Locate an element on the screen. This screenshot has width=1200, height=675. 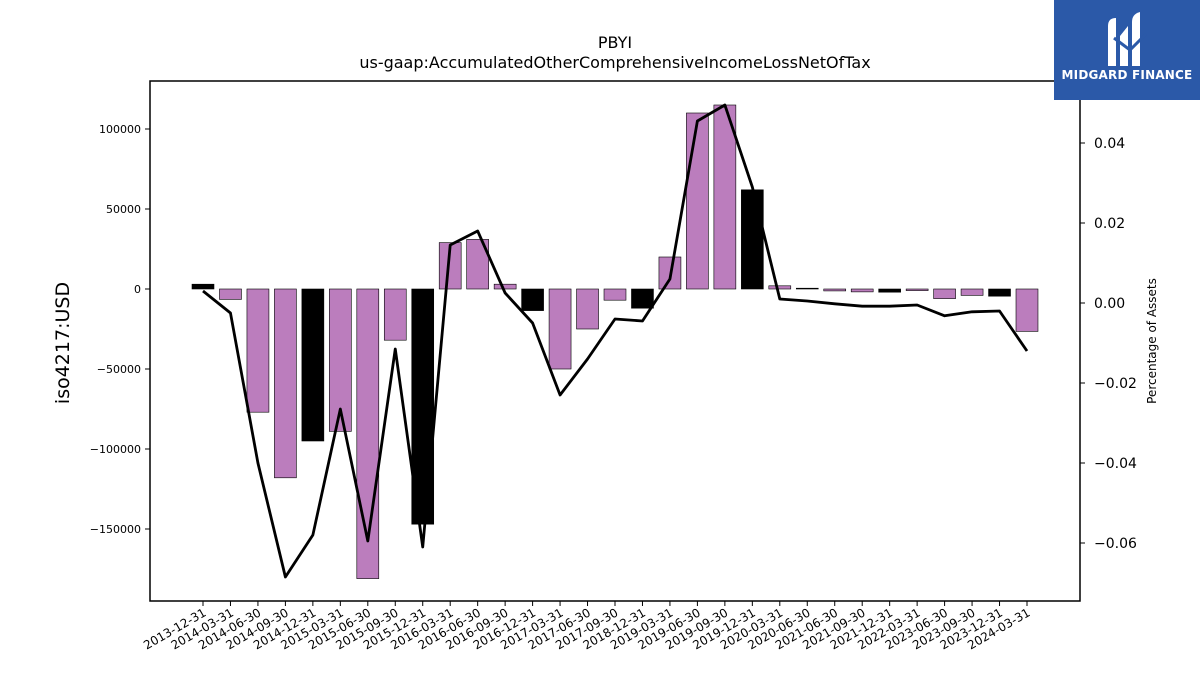
y2-tick-label: 0.04 is located at coordinates (1109, 144).